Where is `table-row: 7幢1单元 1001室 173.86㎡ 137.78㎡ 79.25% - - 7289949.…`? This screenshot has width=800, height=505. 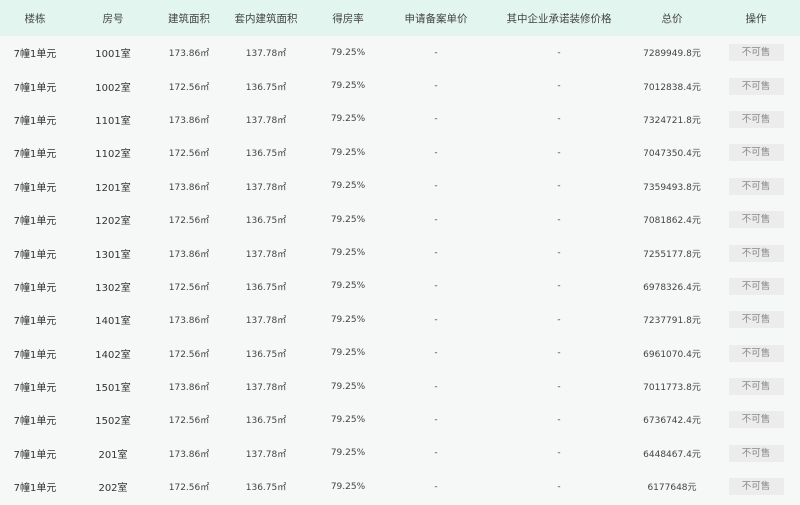
table-row: 7幢1单元 1001室 173.86㎡ 137.78㎡ 79.25% - - 7289949.… is located at coordinates (400, 52).